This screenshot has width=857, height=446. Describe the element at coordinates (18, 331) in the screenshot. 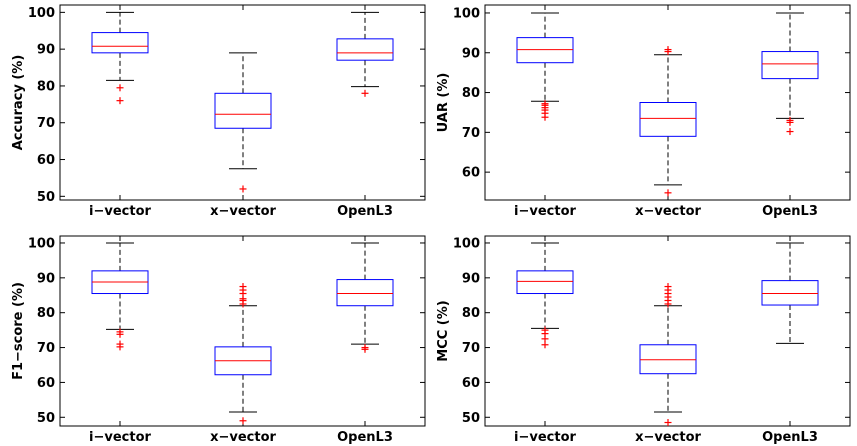

I see `y-axis-label: F1−score (%)` at that location.